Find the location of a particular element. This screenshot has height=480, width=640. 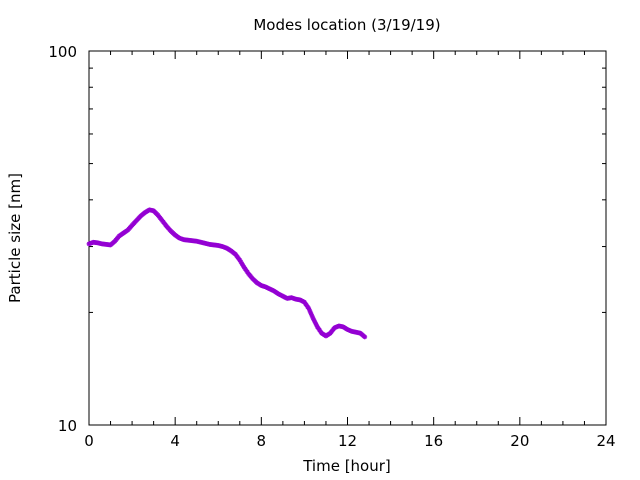

x-tick-labels: 0 4 8 12 16 20 24 is located at coordinates (349, 441).